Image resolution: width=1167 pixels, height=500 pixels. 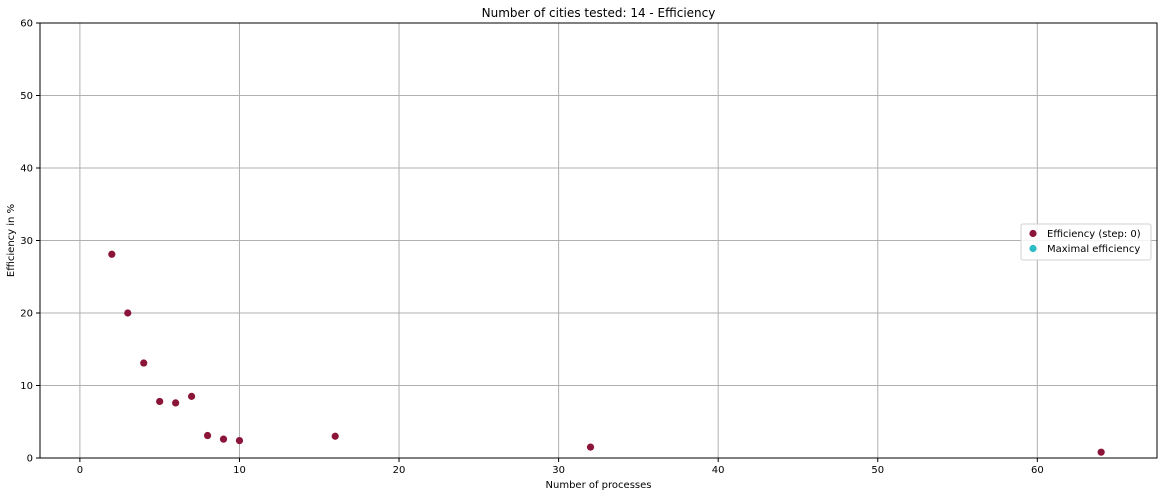 I want to click on x-tick-label: 60, so click(x=1037, y=470).